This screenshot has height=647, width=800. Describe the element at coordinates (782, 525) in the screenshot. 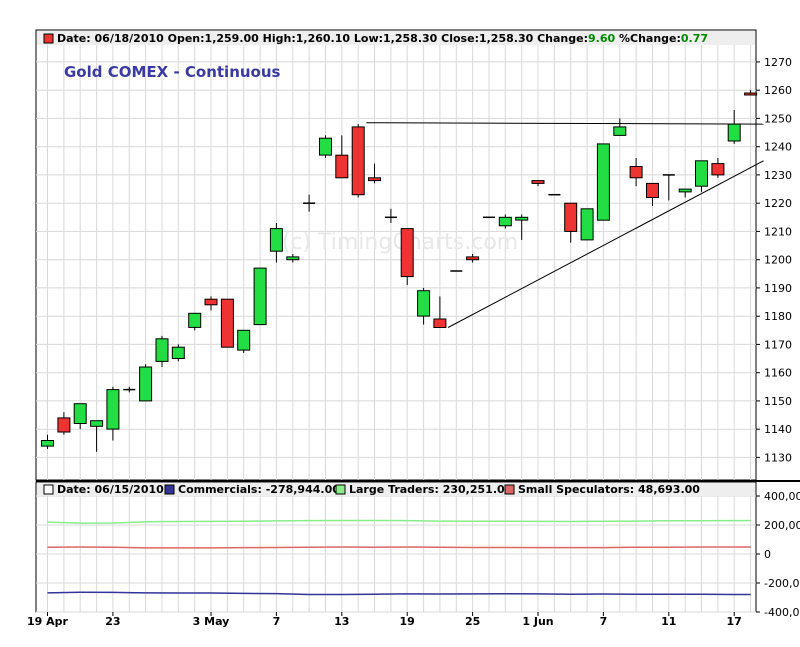

I see `cot-y-tick-label: 200,000` at that location.